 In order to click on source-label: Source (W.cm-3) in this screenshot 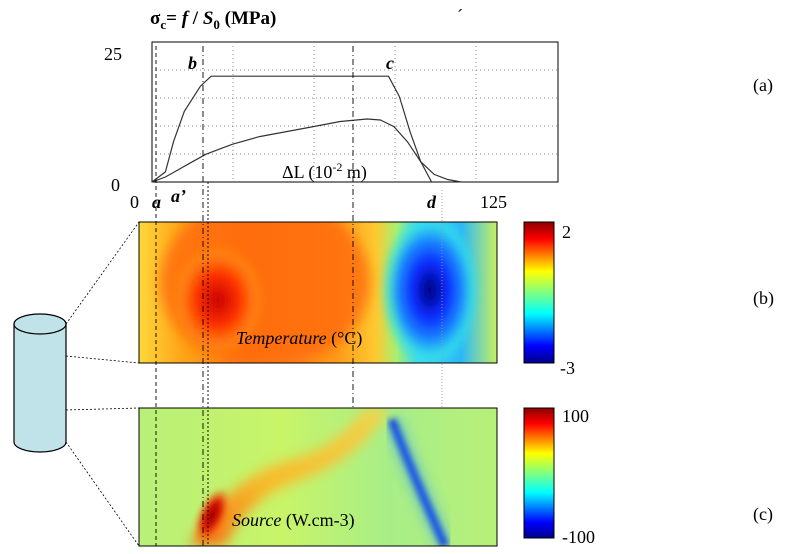, I will do `click(293, 520)`.